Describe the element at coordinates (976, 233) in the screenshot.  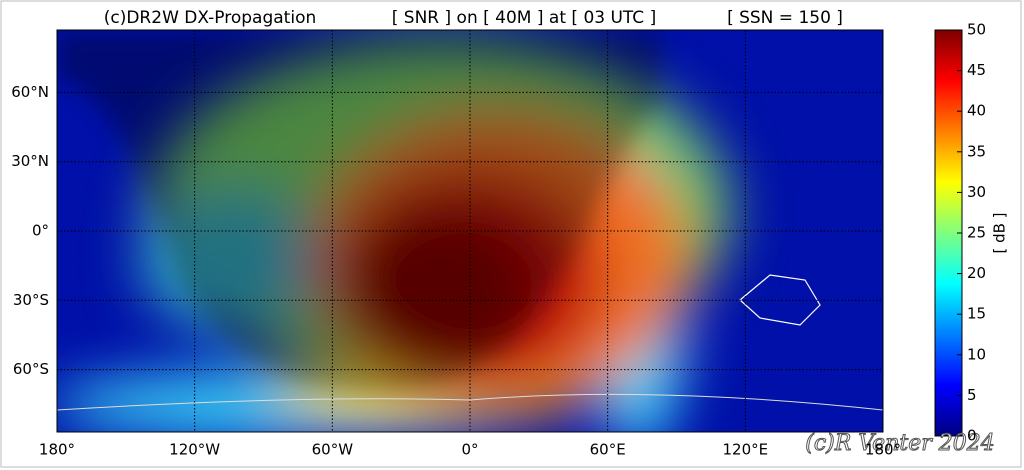
I see `colorbar-tick-label: 25` at that location.